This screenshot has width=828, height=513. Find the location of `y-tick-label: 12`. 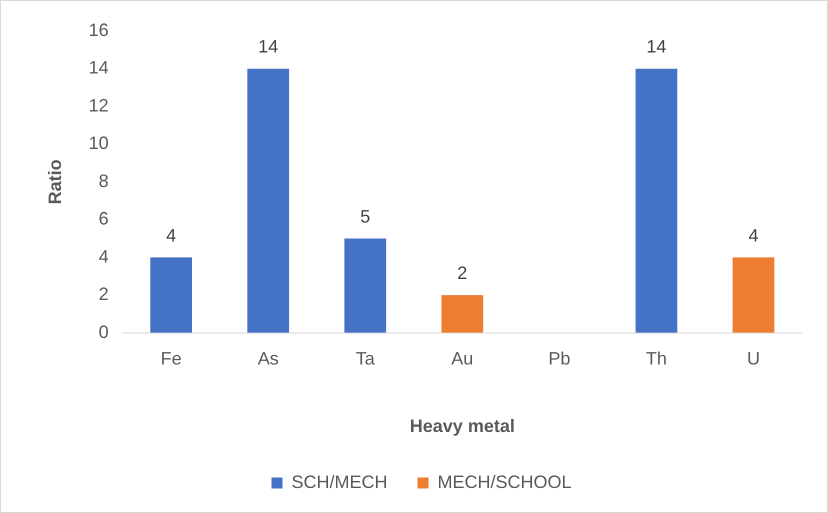

y-tick-label: 12 is located at coordinates (98, 105).